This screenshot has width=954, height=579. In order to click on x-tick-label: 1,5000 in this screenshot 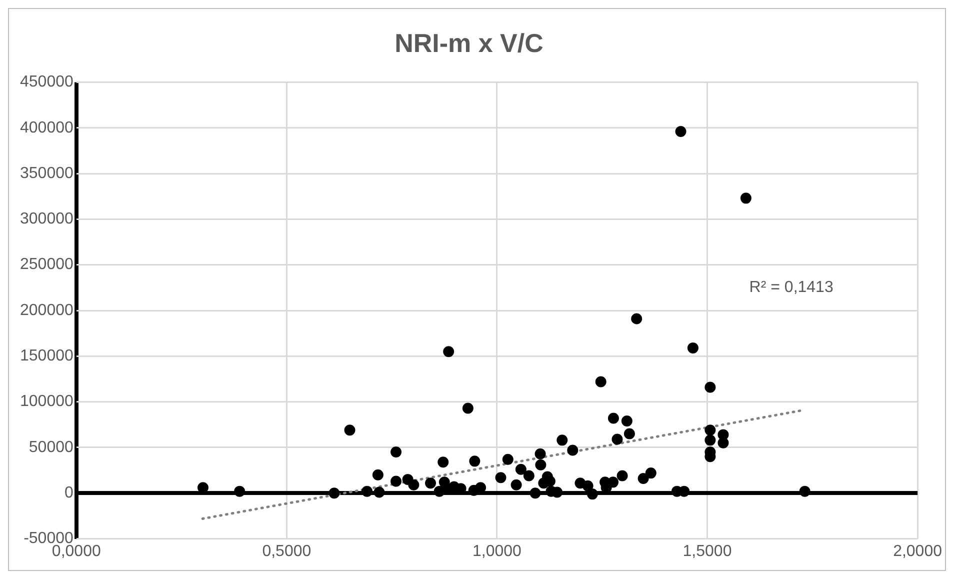, I will do `click(707, 551)`.